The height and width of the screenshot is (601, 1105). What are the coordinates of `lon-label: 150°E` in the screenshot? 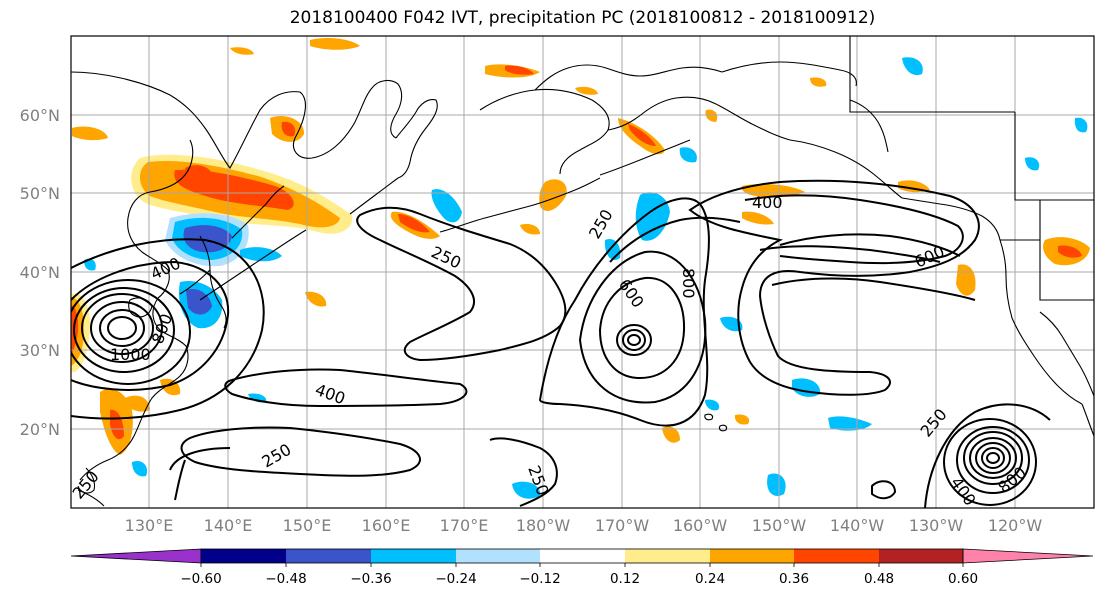 It's located at (307, 525).